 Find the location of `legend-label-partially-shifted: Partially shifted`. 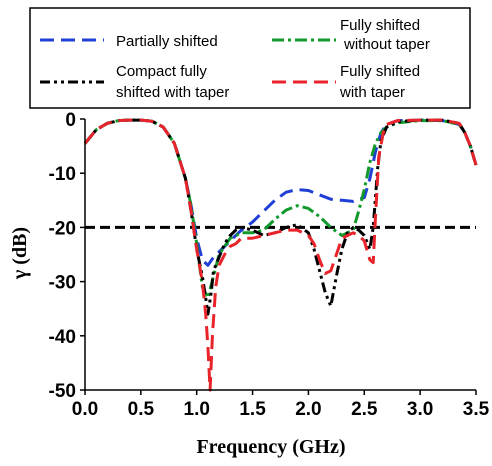

legend-label-partially-shifted: Partially shifted is located at coordinates (167, 41).